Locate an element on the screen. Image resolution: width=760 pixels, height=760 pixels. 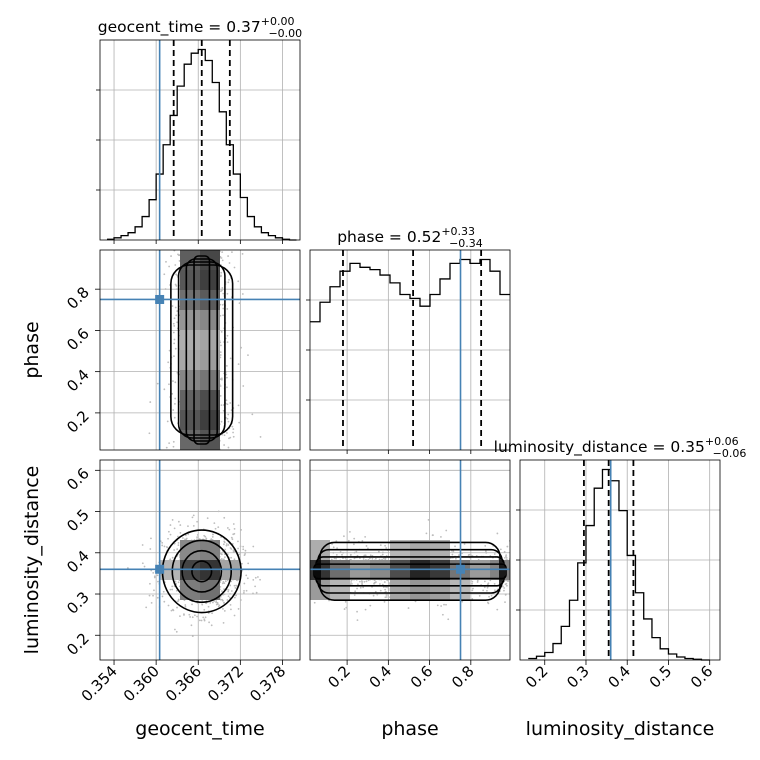
tick-label-x-geocent_time: 0.366 is located at coordinates (183, 683).